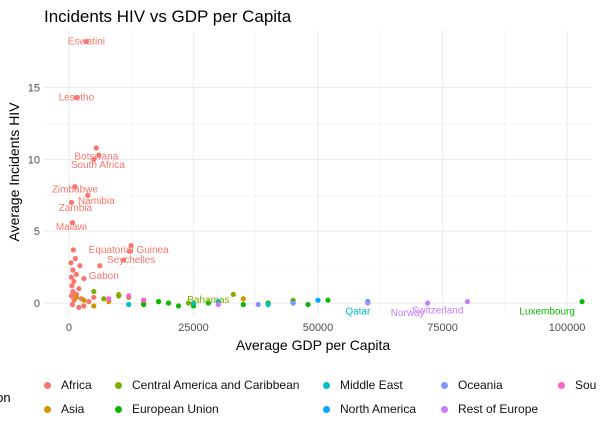 This screenshot has width=600, height=434. What do you see at coordinates (71, 227) in the screenshot?
I see `point-label: Malawi` at bounding box center [71, 227].